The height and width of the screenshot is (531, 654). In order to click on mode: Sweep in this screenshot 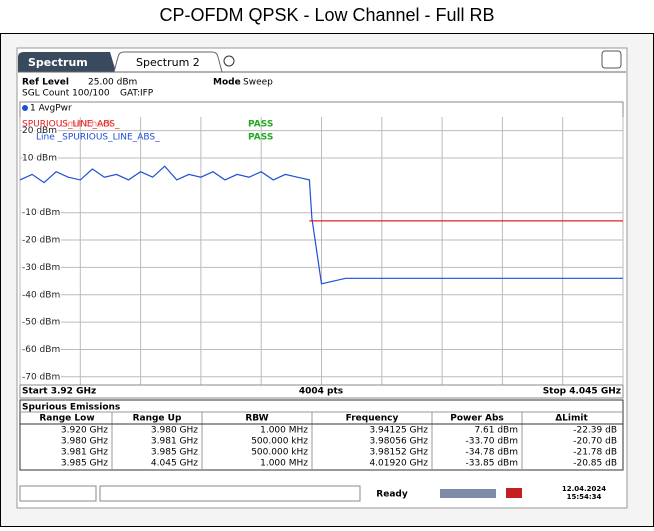, I will do `click(258, 83)`.